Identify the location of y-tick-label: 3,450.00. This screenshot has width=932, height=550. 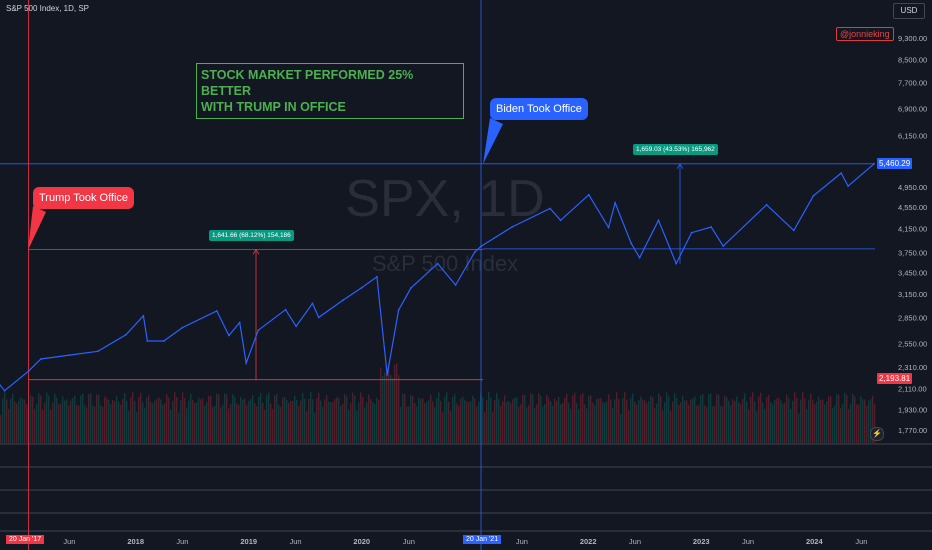
(912, 272).